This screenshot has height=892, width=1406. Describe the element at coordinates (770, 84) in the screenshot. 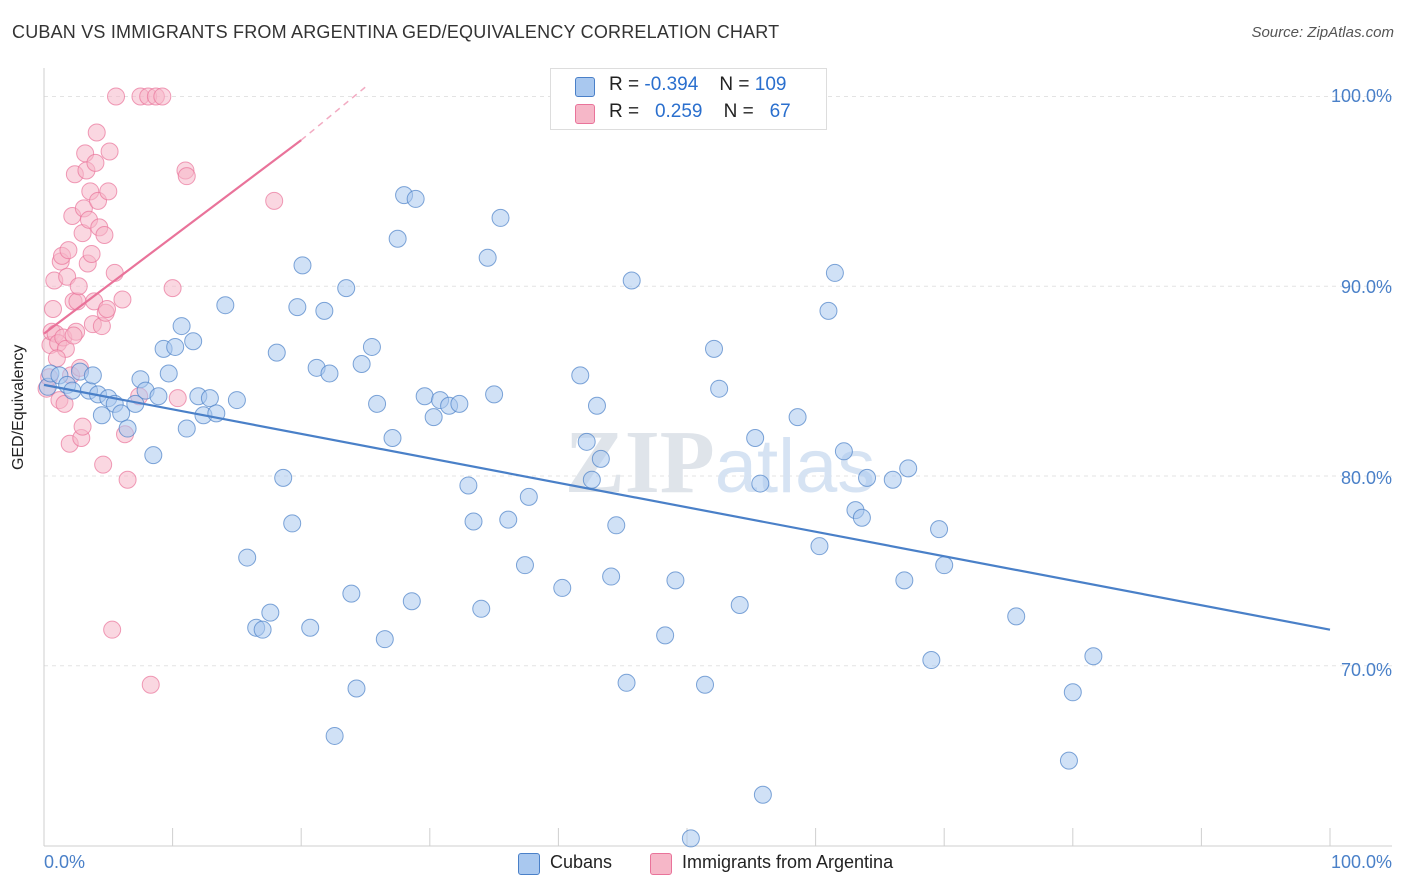

I see `n-value: 109` at that location.